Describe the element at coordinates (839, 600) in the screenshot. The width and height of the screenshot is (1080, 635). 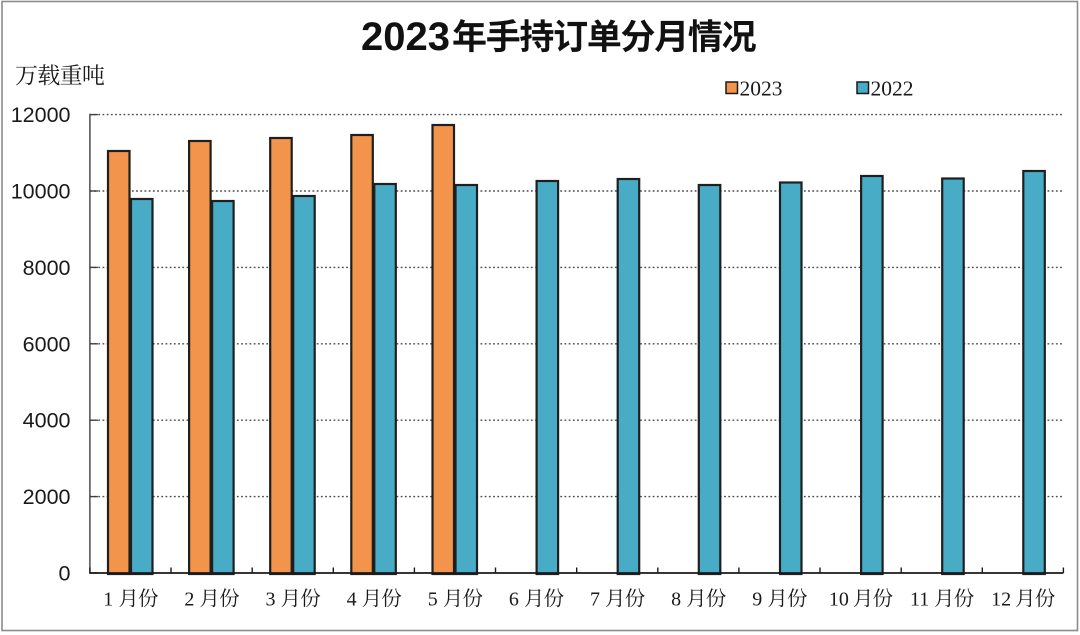
I see `svg-text: 10` at that location.